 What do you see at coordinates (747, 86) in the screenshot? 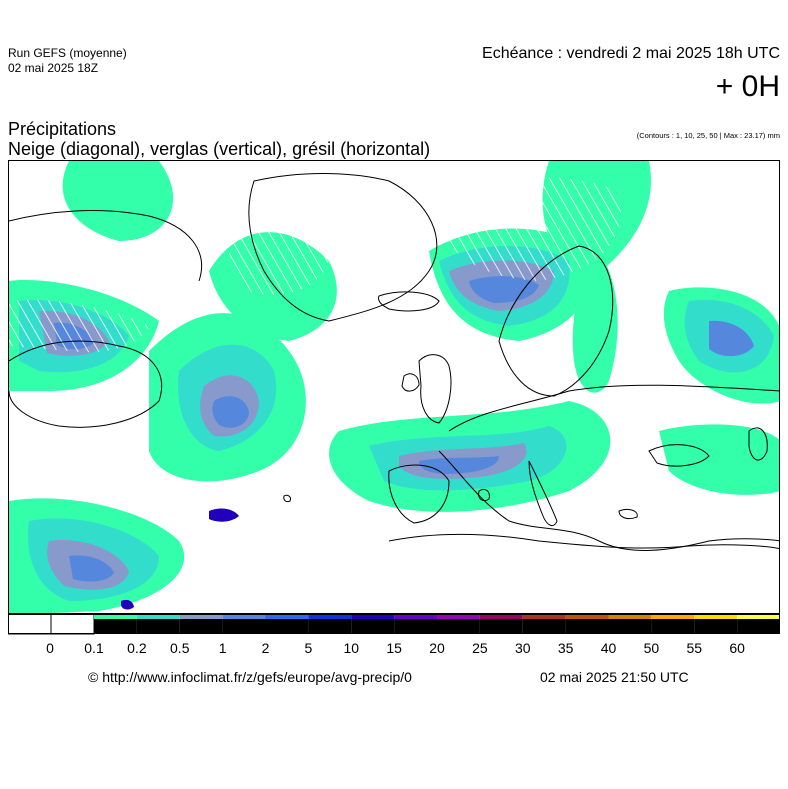
I see `lead-time: + 0H` at bounding box center [747, 86].